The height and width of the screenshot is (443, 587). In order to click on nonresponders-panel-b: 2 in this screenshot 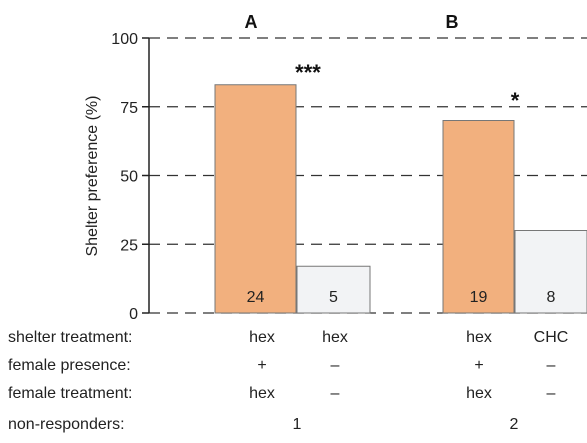, I will do `click(514, 424)`.